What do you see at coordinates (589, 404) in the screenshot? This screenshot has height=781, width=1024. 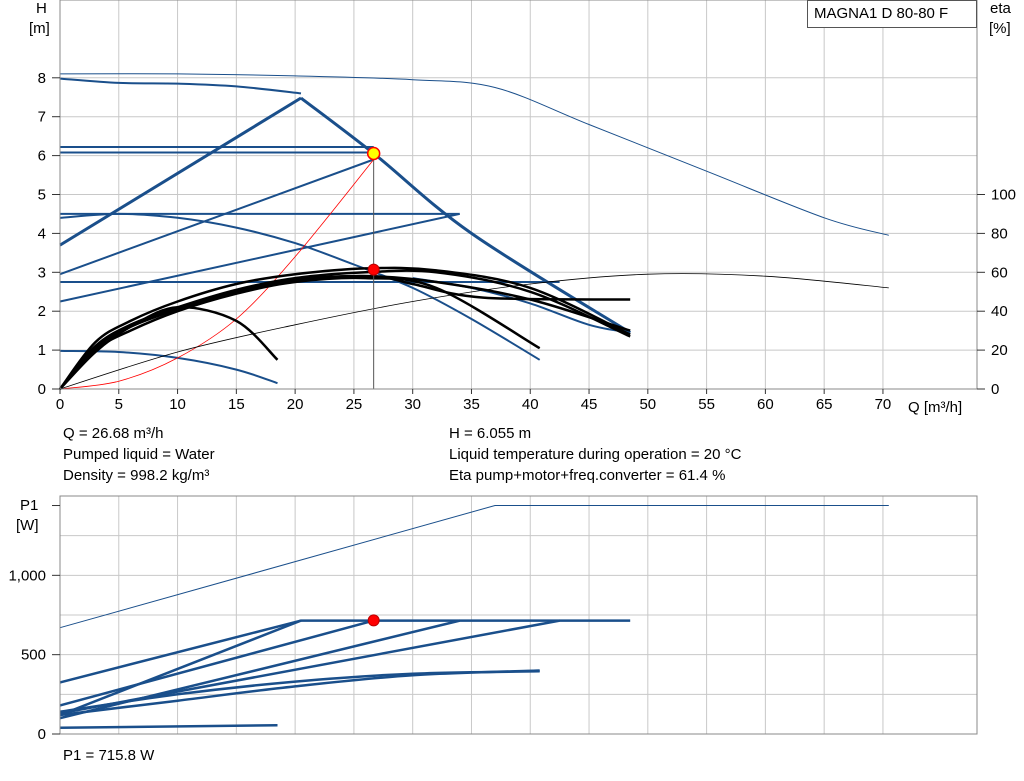 I see `x-tick-label: 45` at bounding box center [589, 404].